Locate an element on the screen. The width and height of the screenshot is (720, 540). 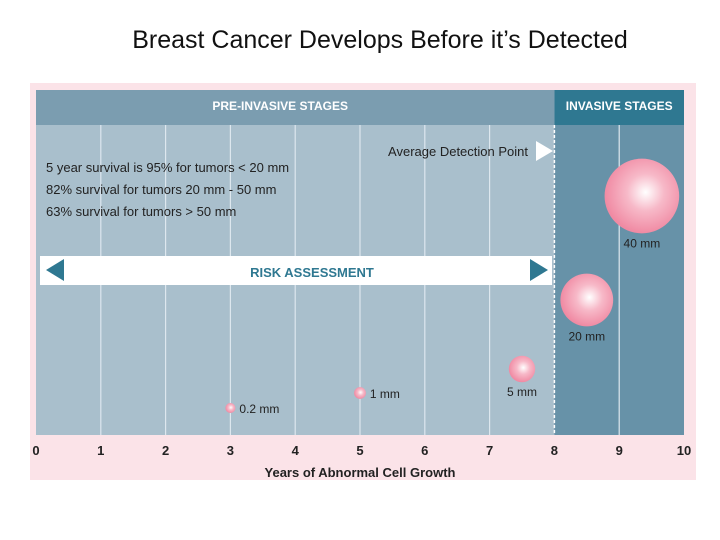
x-tick-label: 3 is located at coordinates (230, 450).